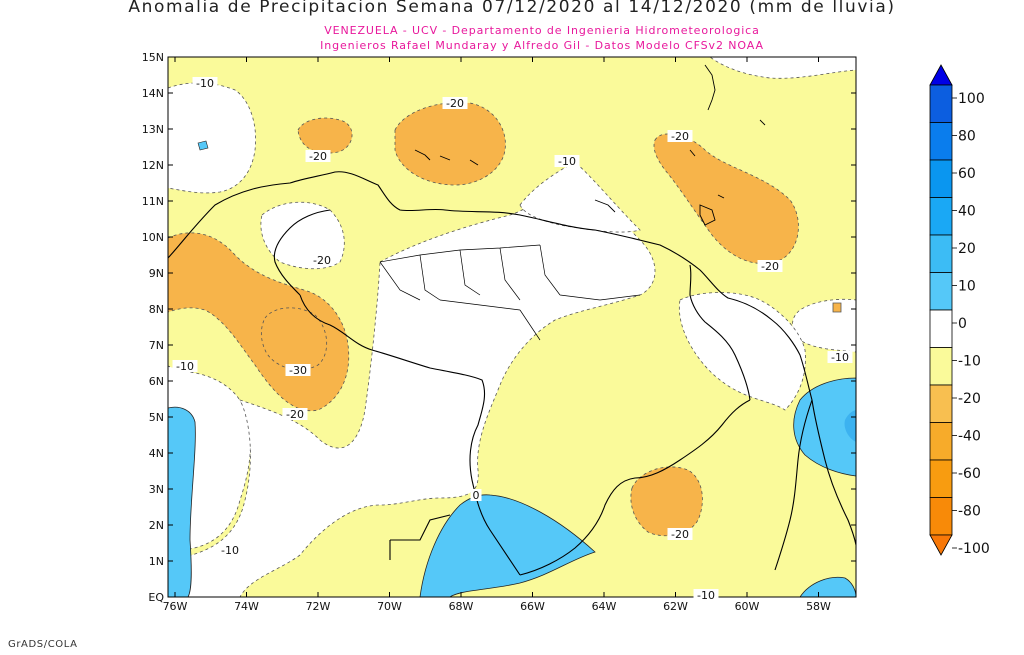 The width and height of the screenshot is (1024, 655). What do you see at coordinates (747, 606) in the screenshot?
I see `lon-tick-label: 60W` at bounding box center [747, 606].